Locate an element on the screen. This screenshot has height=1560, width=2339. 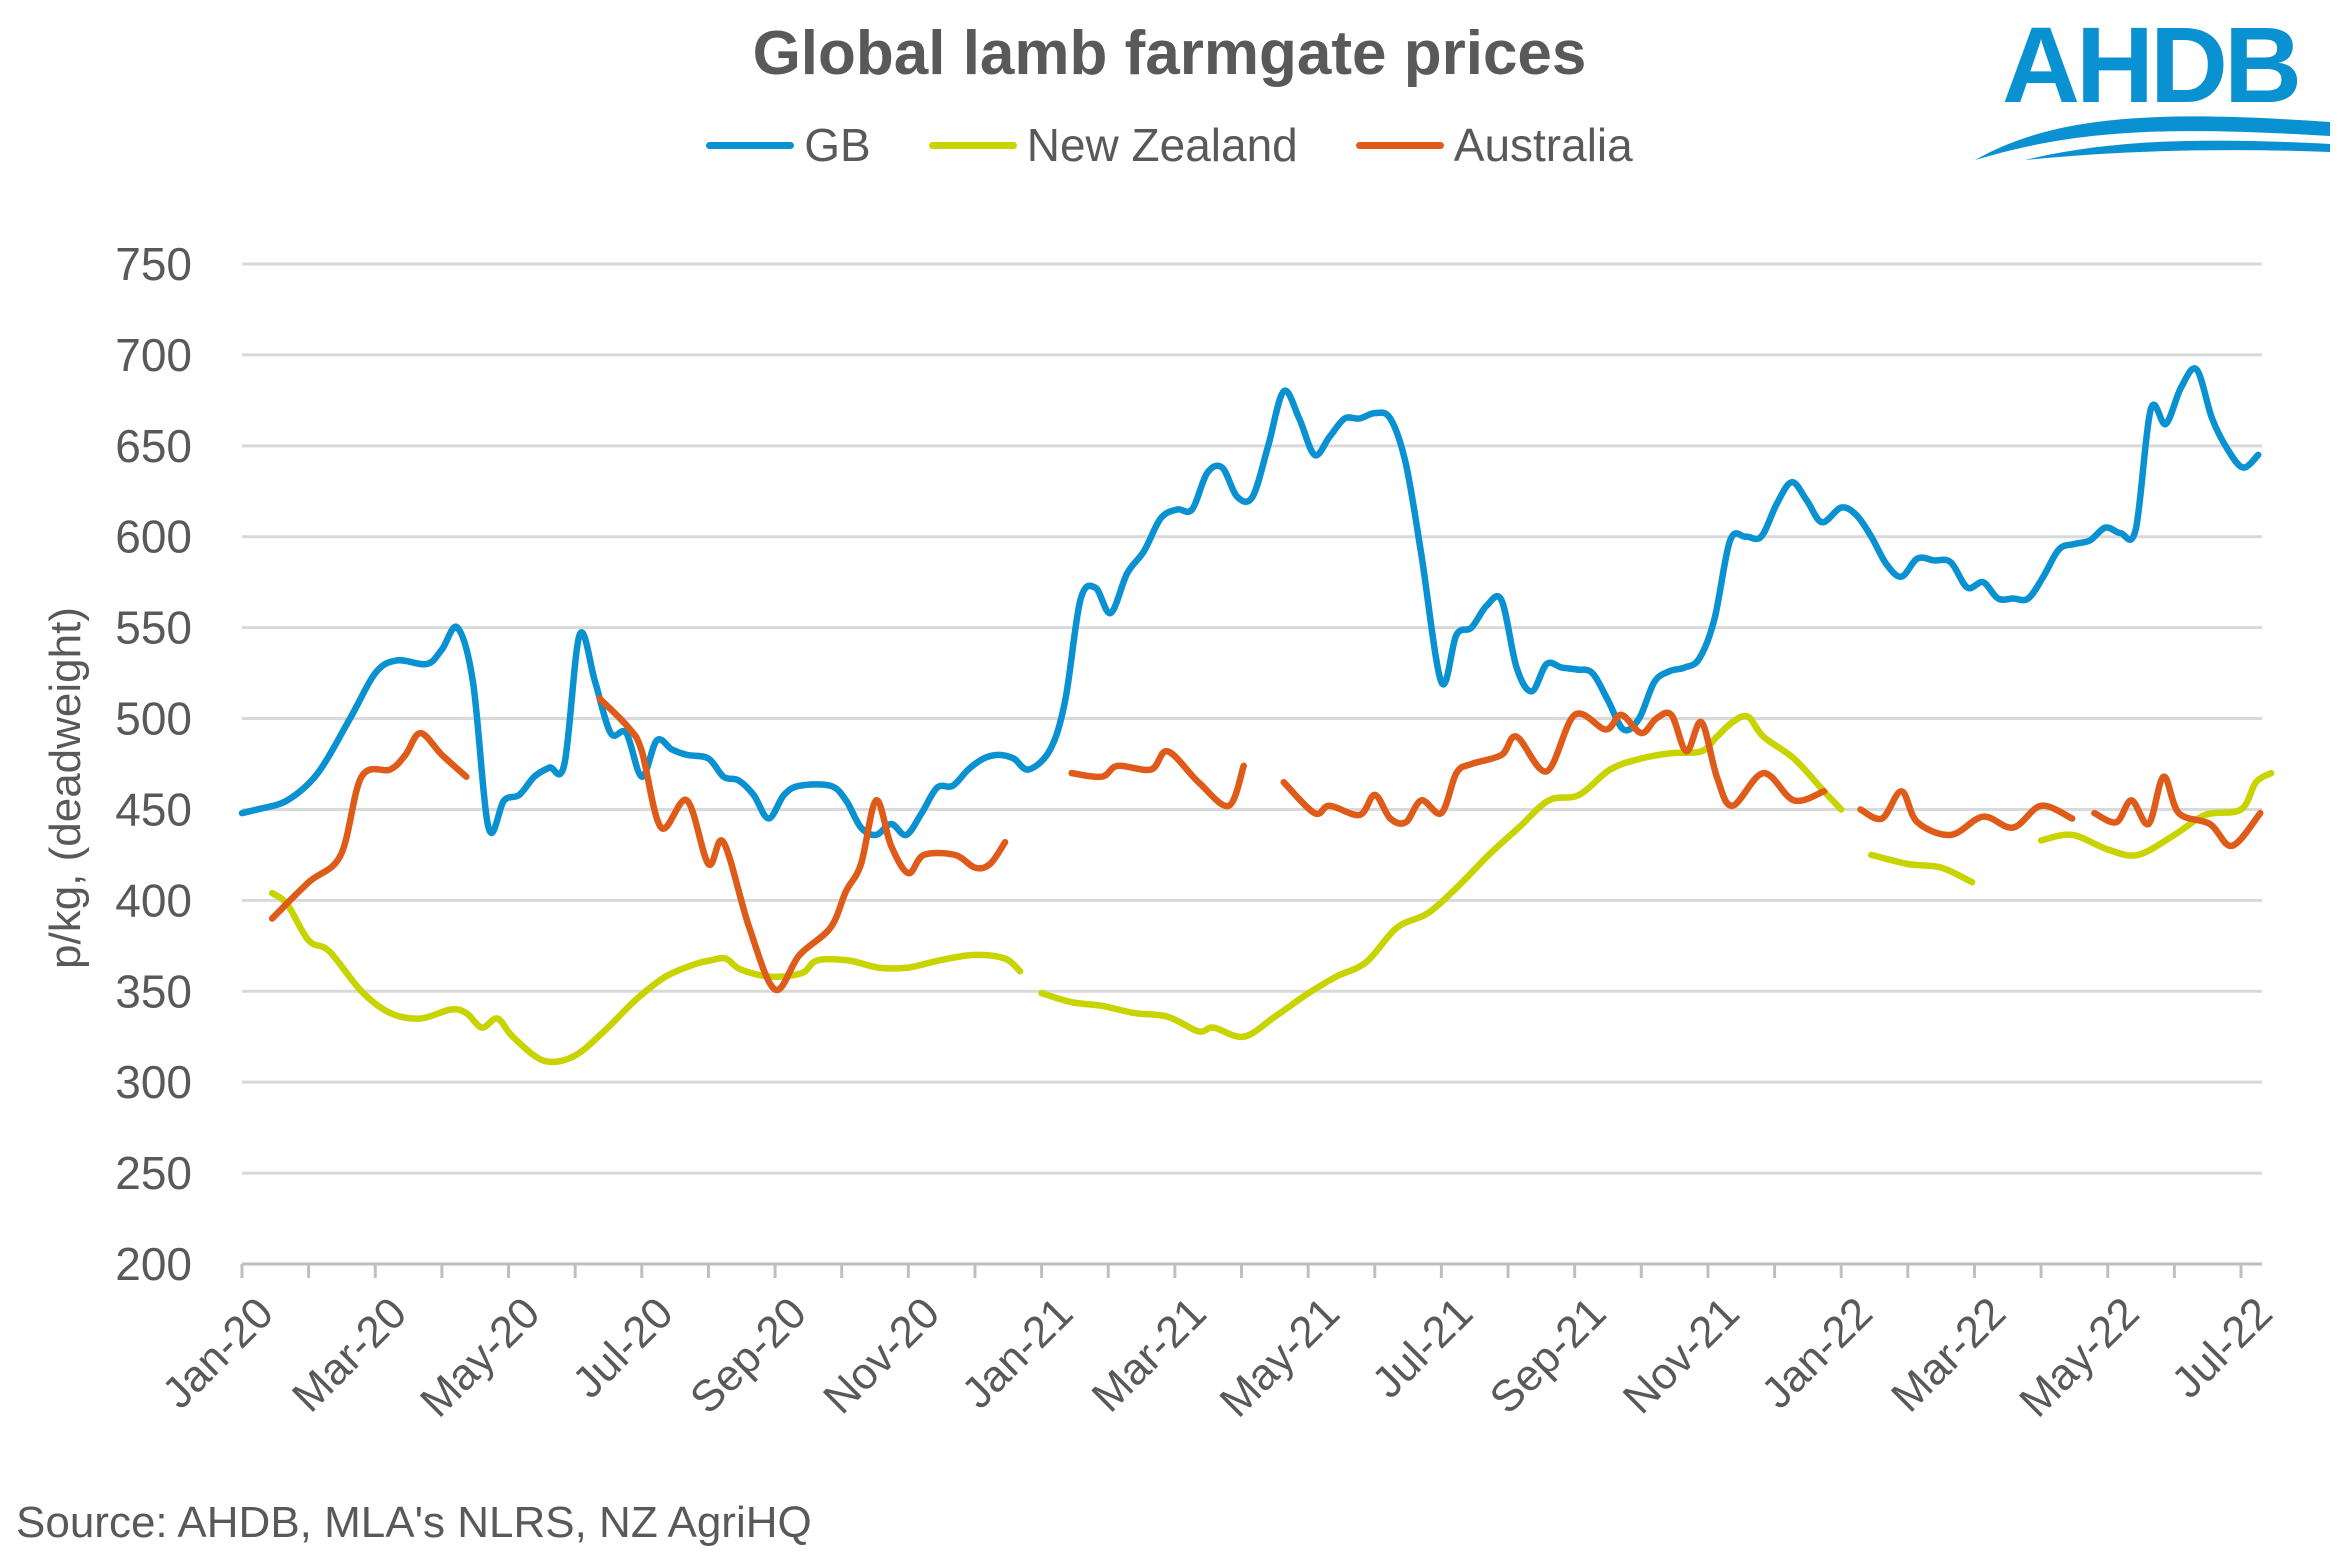
y-tick-label: 500 is located at coordinates (153, 719).